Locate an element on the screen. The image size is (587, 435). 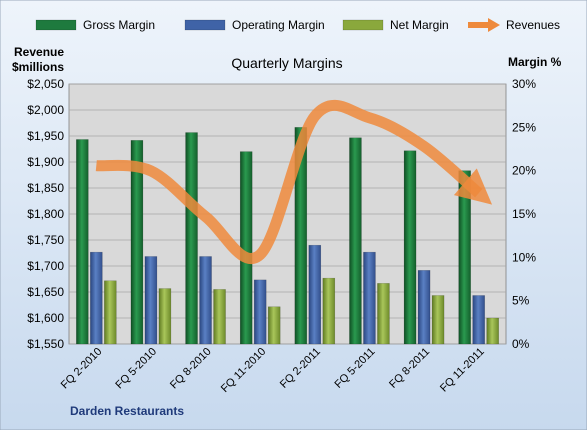
legend-swatch-gross-margin is located at coordinates (56, 25).